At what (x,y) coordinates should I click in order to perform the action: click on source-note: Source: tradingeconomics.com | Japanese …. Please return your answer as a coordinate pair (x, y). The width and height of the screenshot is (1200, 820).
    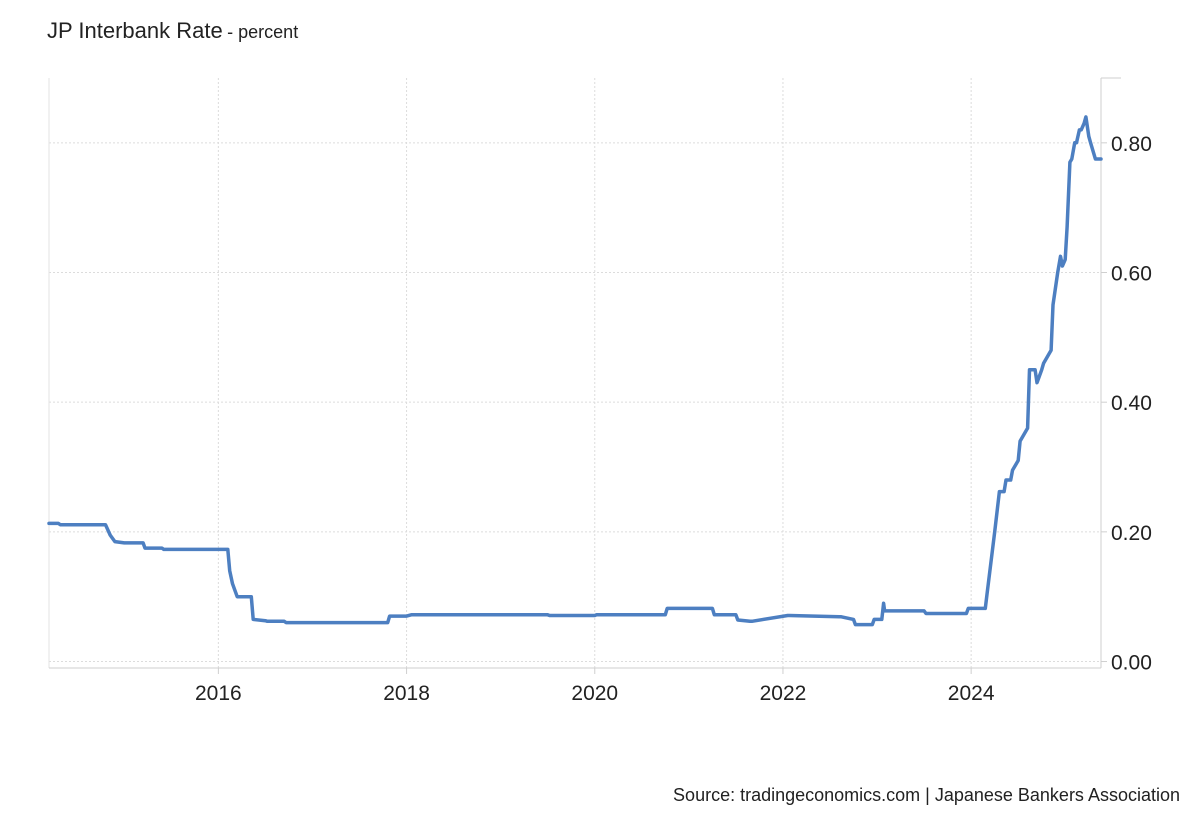
    Looking at the image, I should click on (926, 795).